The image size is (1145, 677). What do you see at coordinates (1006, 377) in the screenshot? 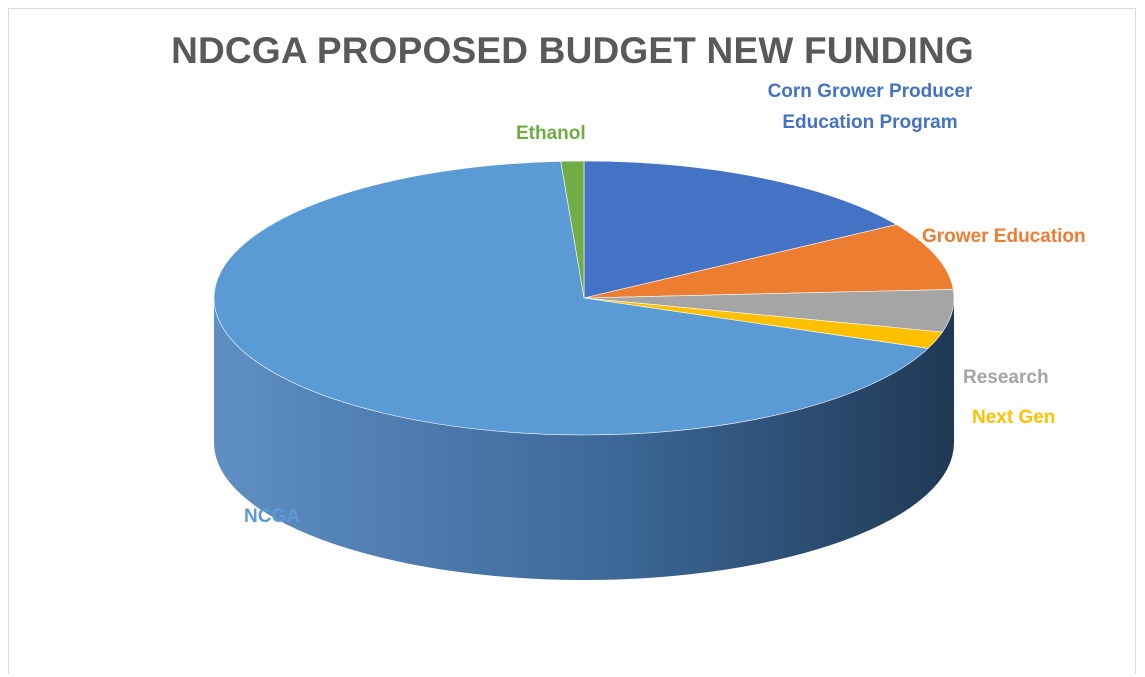
I see `label-research: Research` at bounding box center [1006, 377].